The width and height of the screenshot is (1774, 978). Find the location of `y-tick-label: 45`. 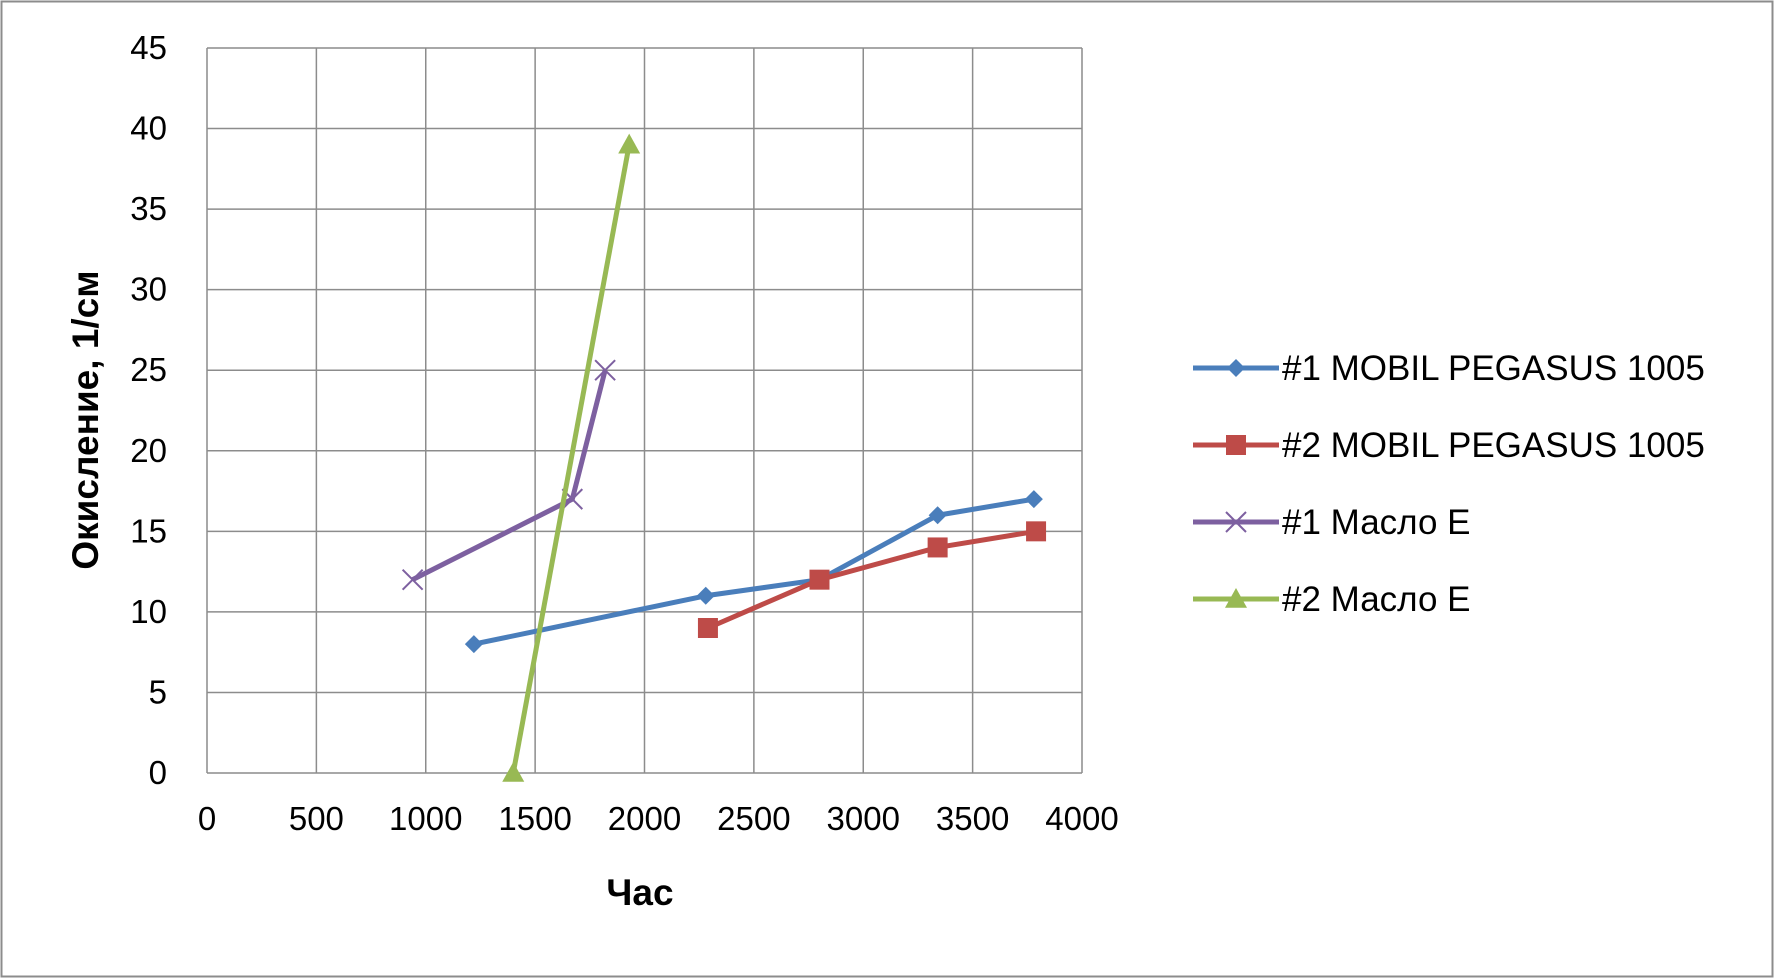

y-tick-label: 45 is located at coordinates (148, 47).